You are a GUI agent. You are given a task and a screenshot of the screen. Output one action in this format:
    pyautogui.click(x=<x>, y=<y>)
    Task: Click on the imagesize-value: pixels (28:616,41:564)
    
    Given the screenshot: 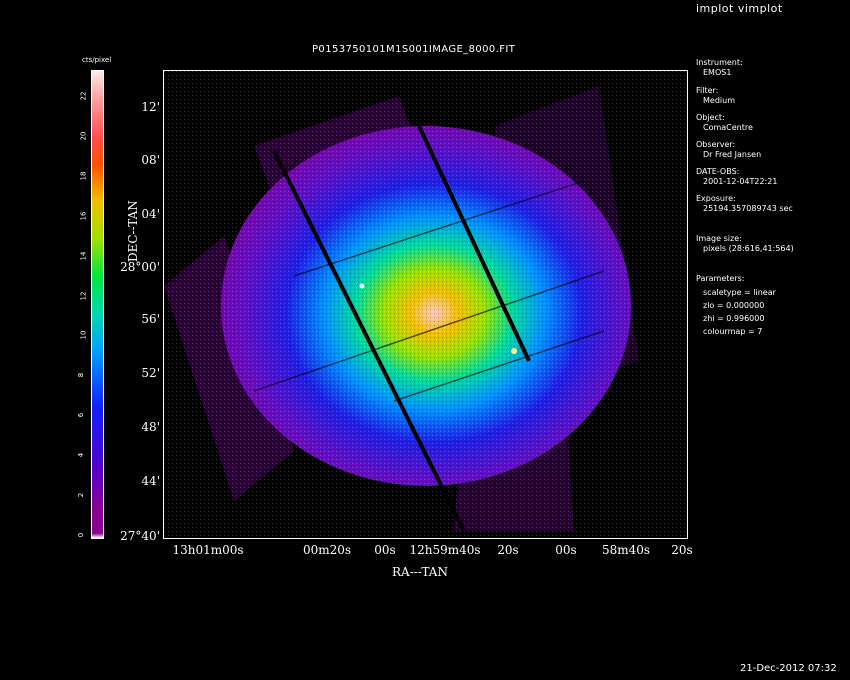 What is the action you would take?
    pyautogui.click(x=748, y=248)
    